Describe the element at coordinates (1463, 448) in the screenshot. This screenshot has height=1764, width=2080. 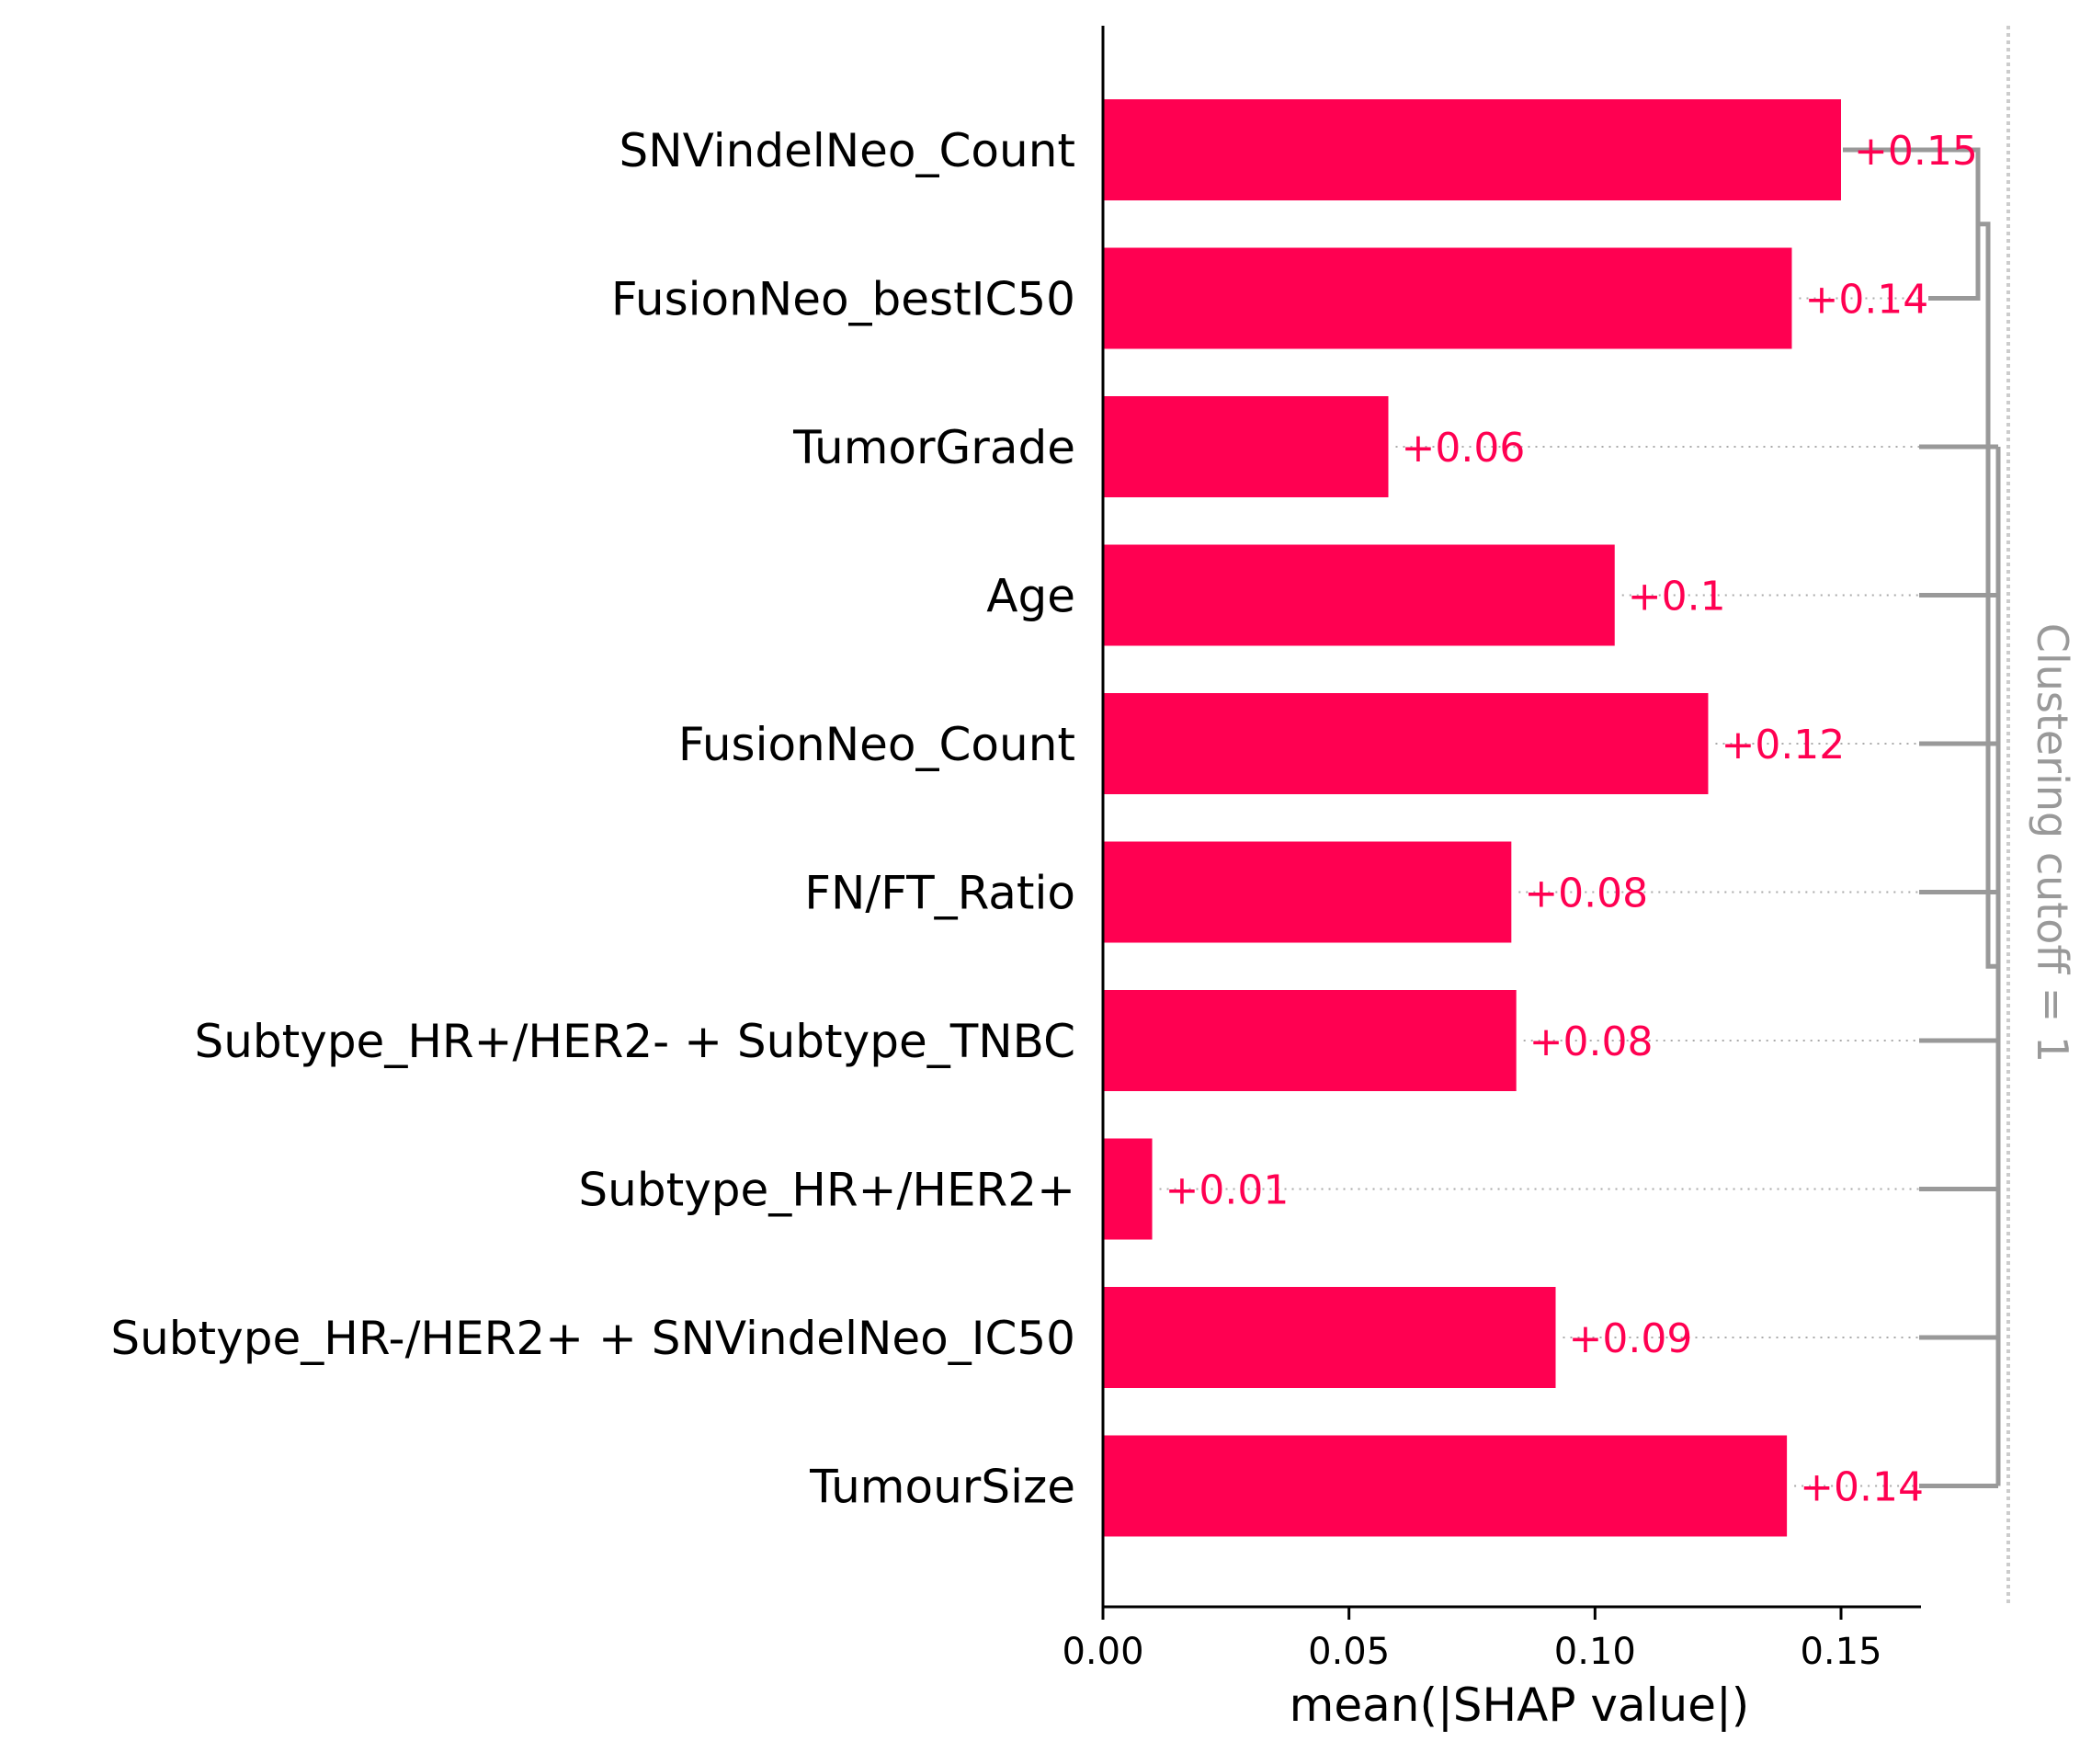
I see `value-label: +0.06` at that location.